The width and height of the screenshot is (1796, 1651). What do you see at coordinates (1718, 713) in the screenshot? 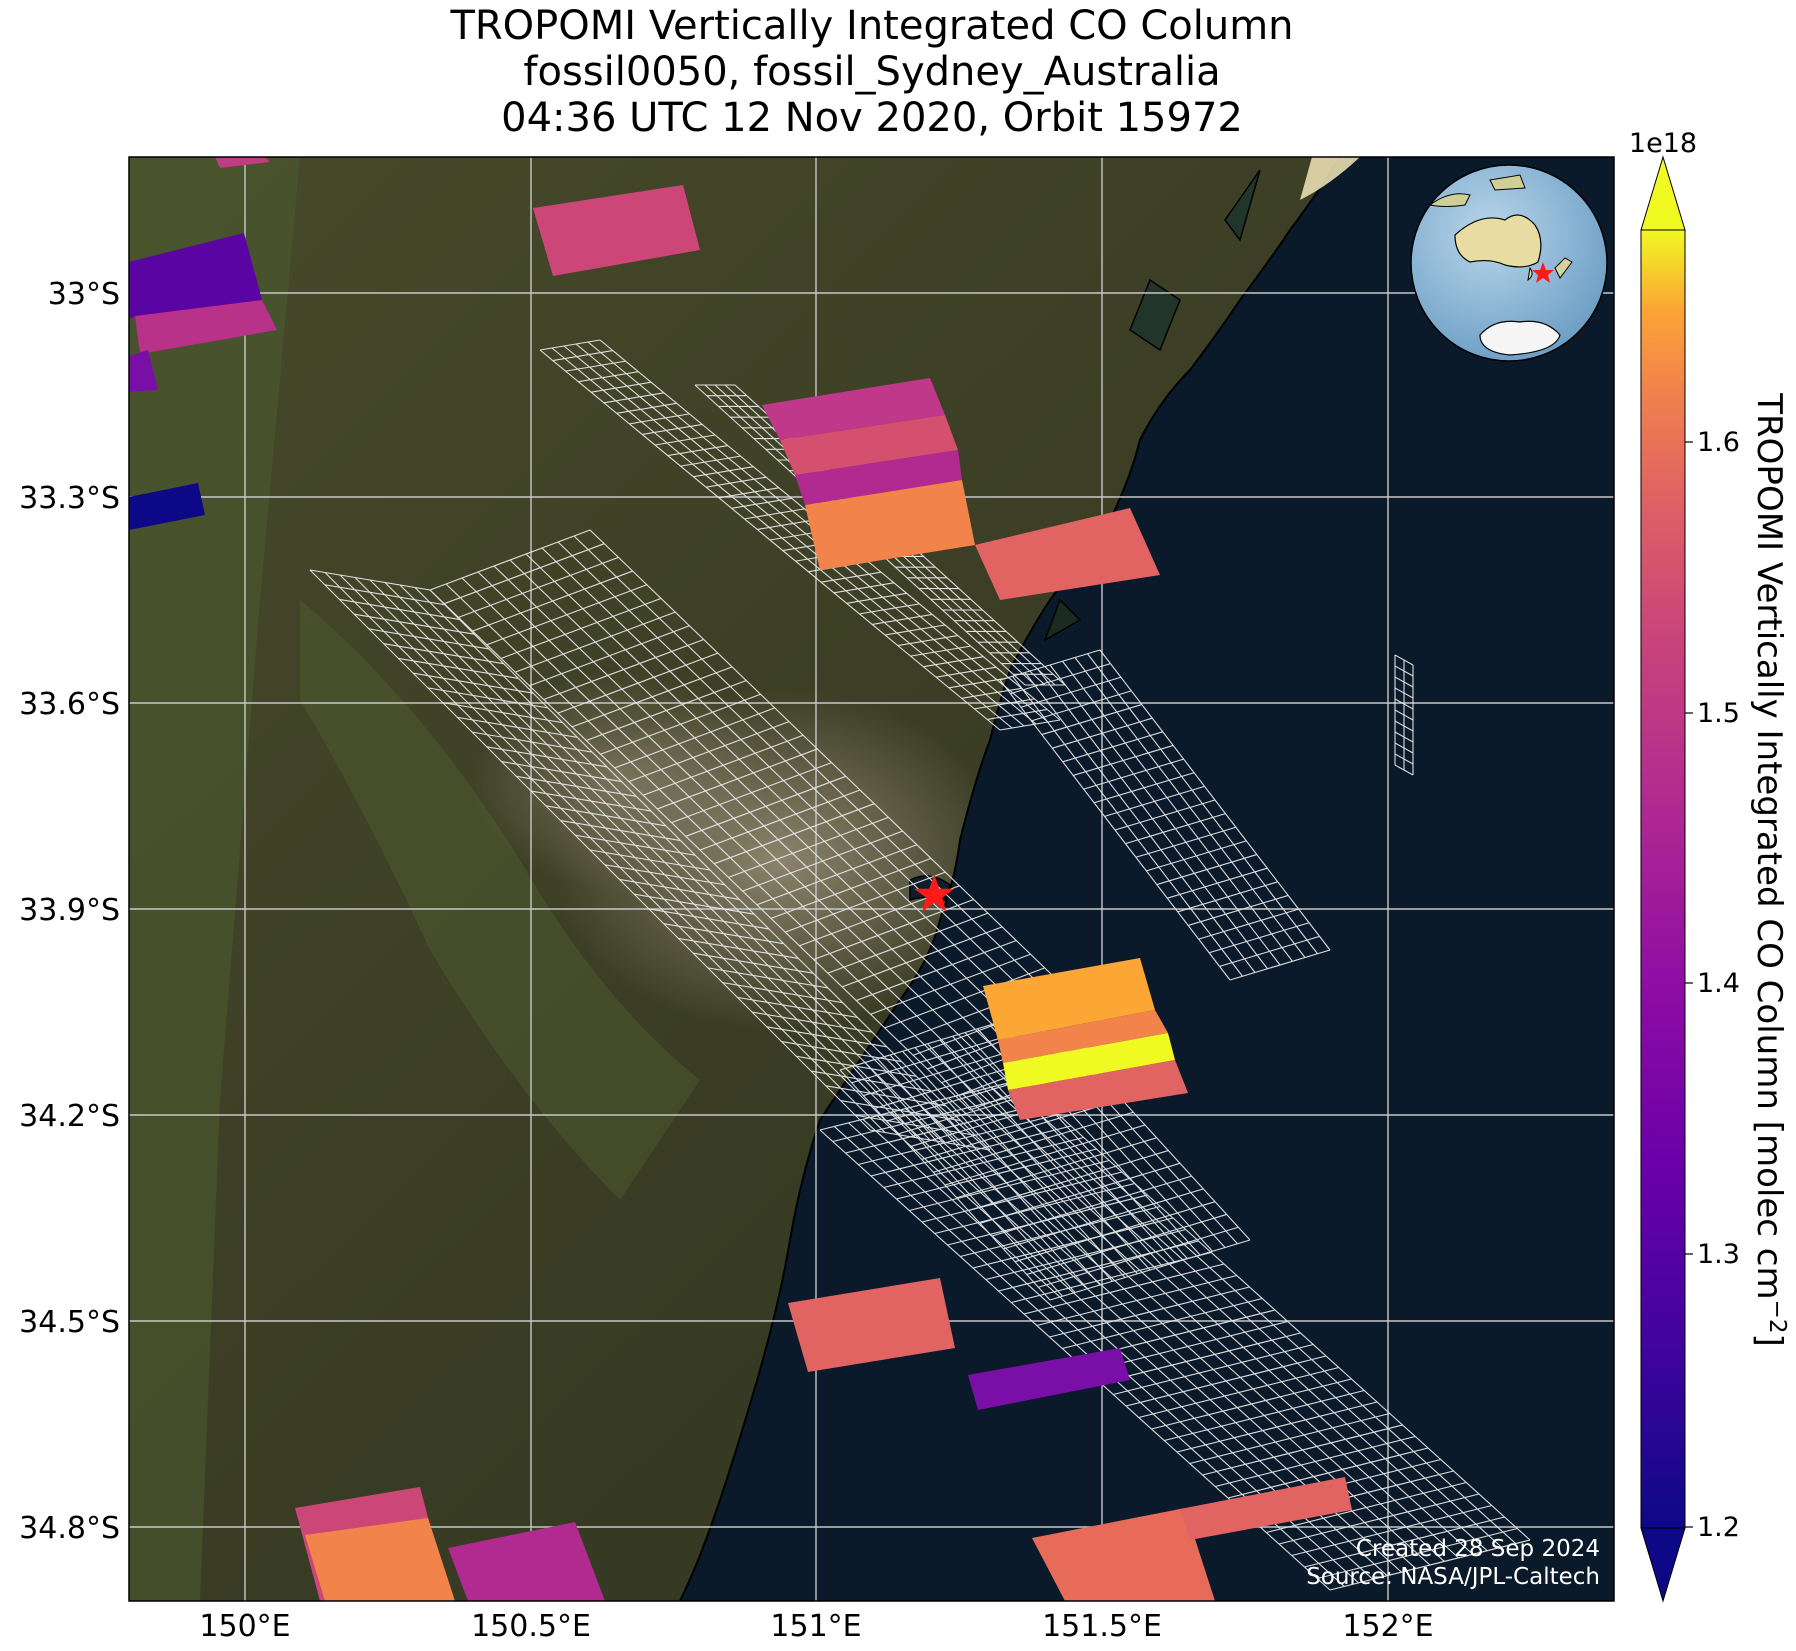
I see `colorbar-tick-label: 1.5` at bounding box center [1718, 713].